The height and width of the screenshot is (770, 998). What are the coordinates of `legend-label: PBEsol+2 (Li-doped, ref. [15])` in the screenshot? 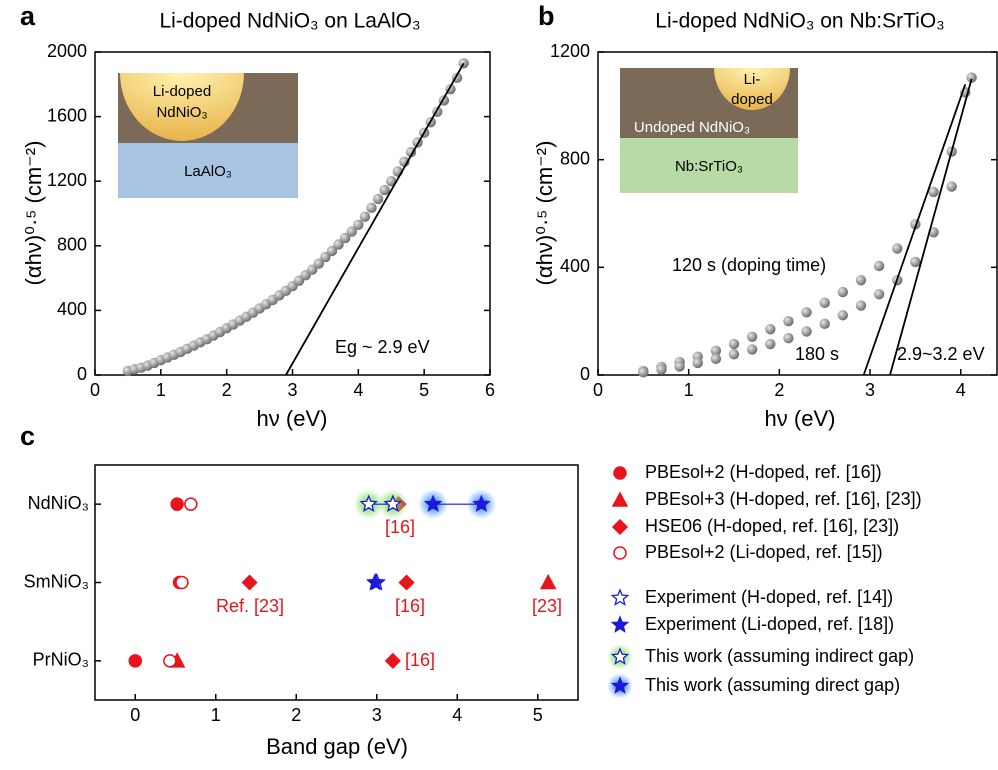 It's located at (764, 552).